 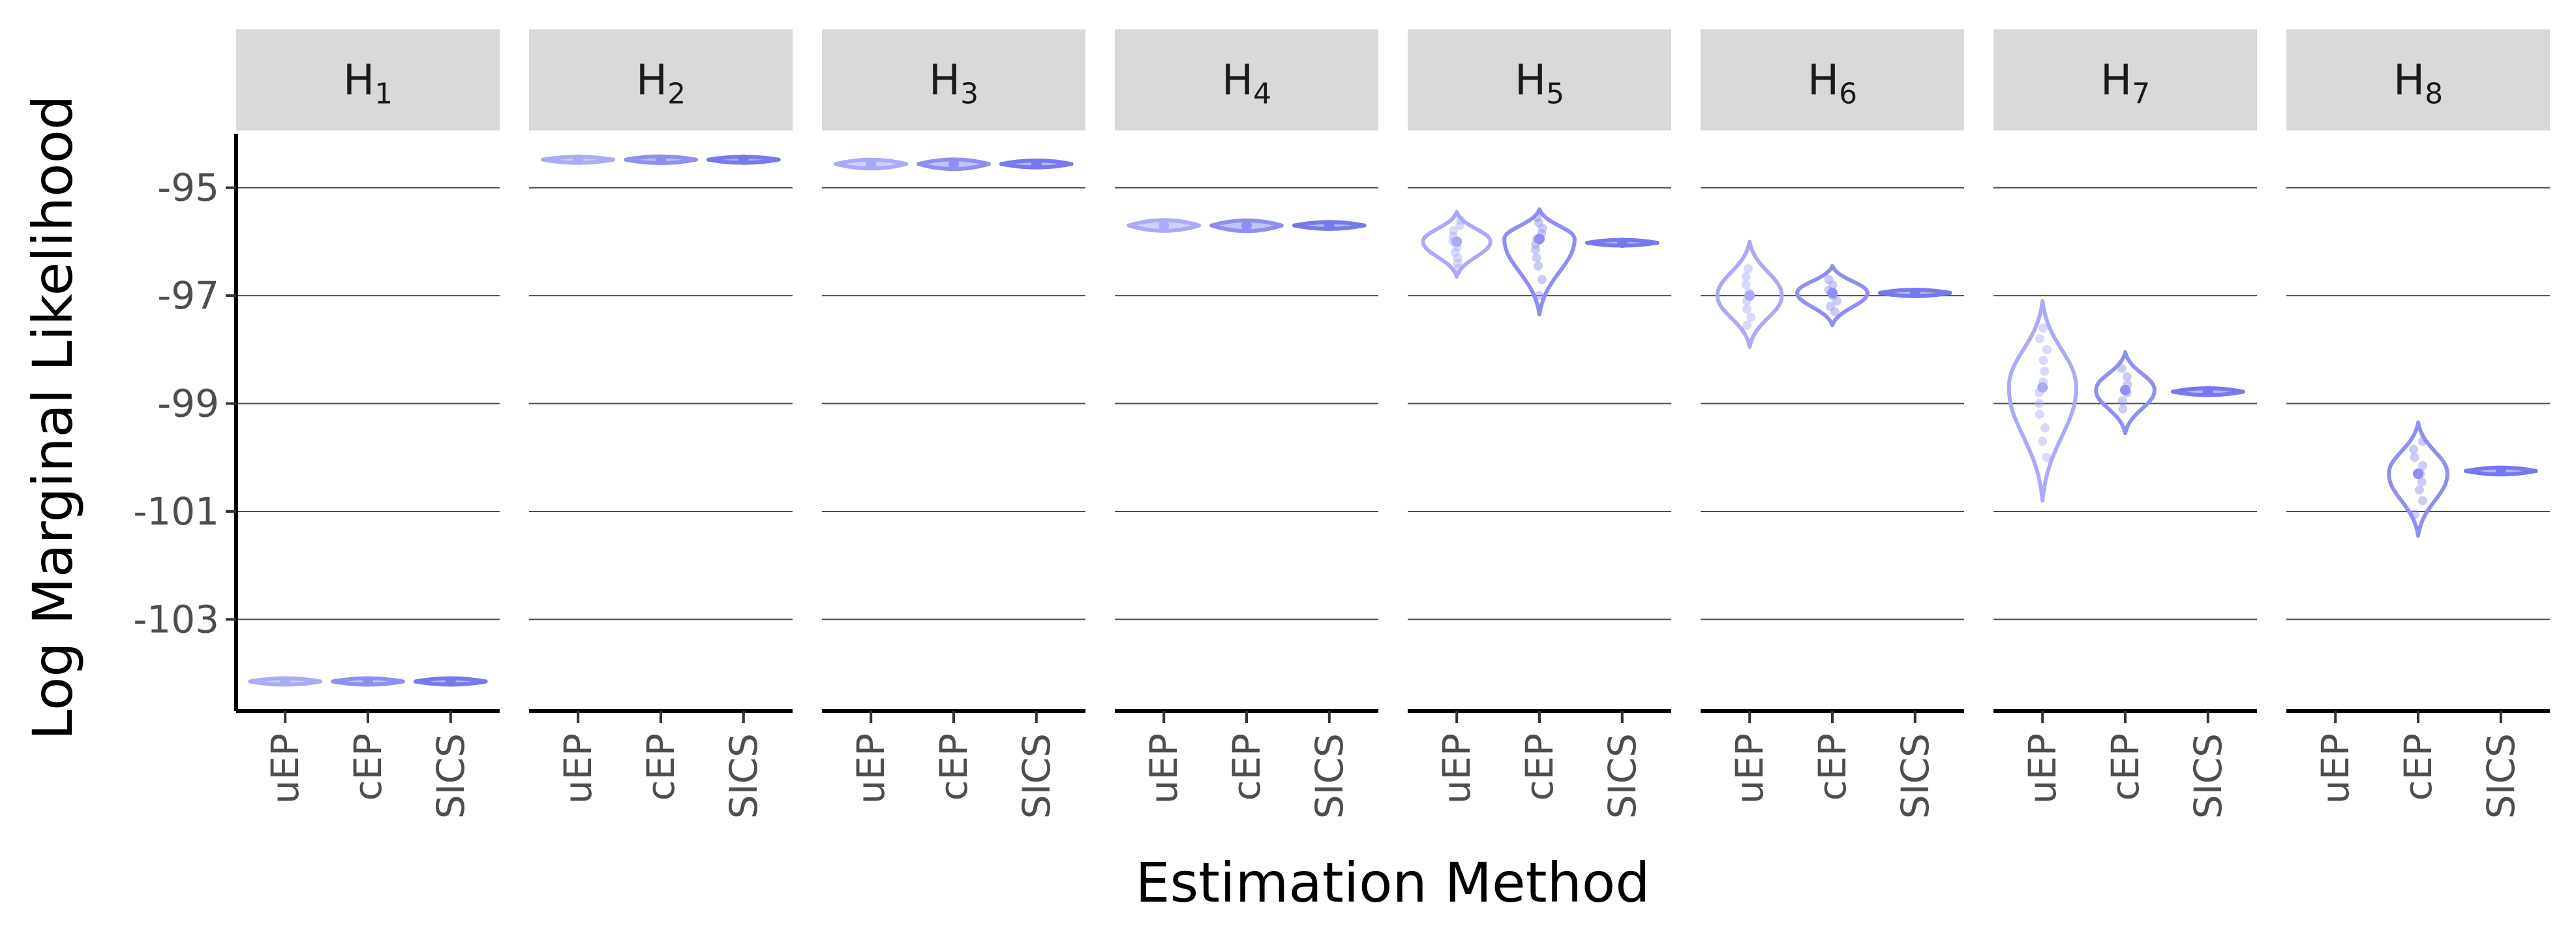 I want to click on facet-panel: H3uEP cEP SICS, so click(x=954, y=424).